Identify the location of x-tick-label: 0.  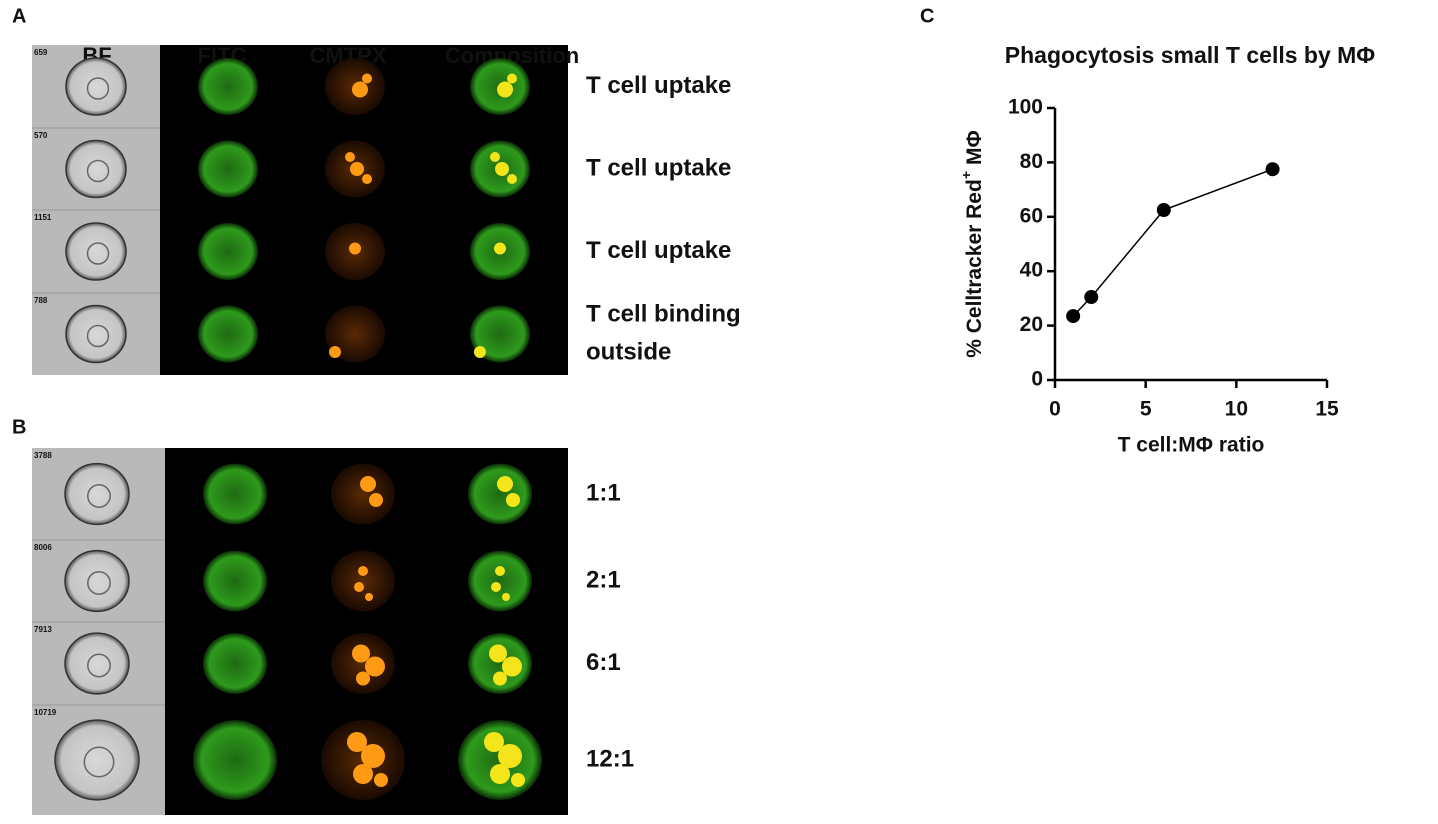
(1055, 409).